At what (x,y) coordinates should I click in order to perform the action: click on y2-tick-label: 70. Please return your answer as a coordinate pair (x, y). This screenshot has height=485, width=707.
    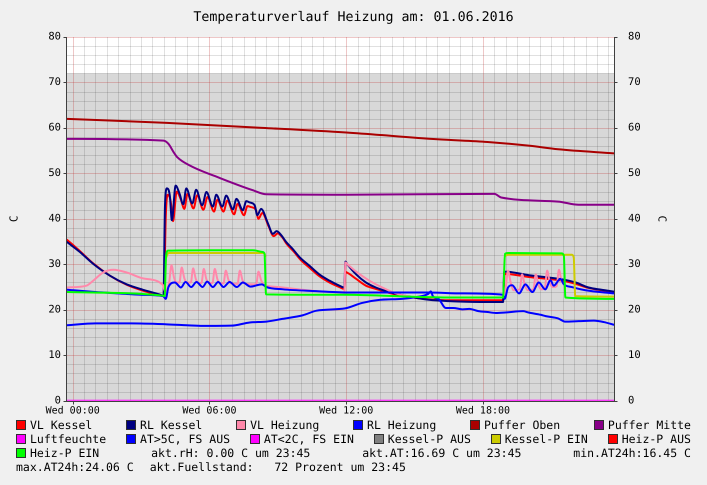
    Looking at the image, I should click on (634, 82).